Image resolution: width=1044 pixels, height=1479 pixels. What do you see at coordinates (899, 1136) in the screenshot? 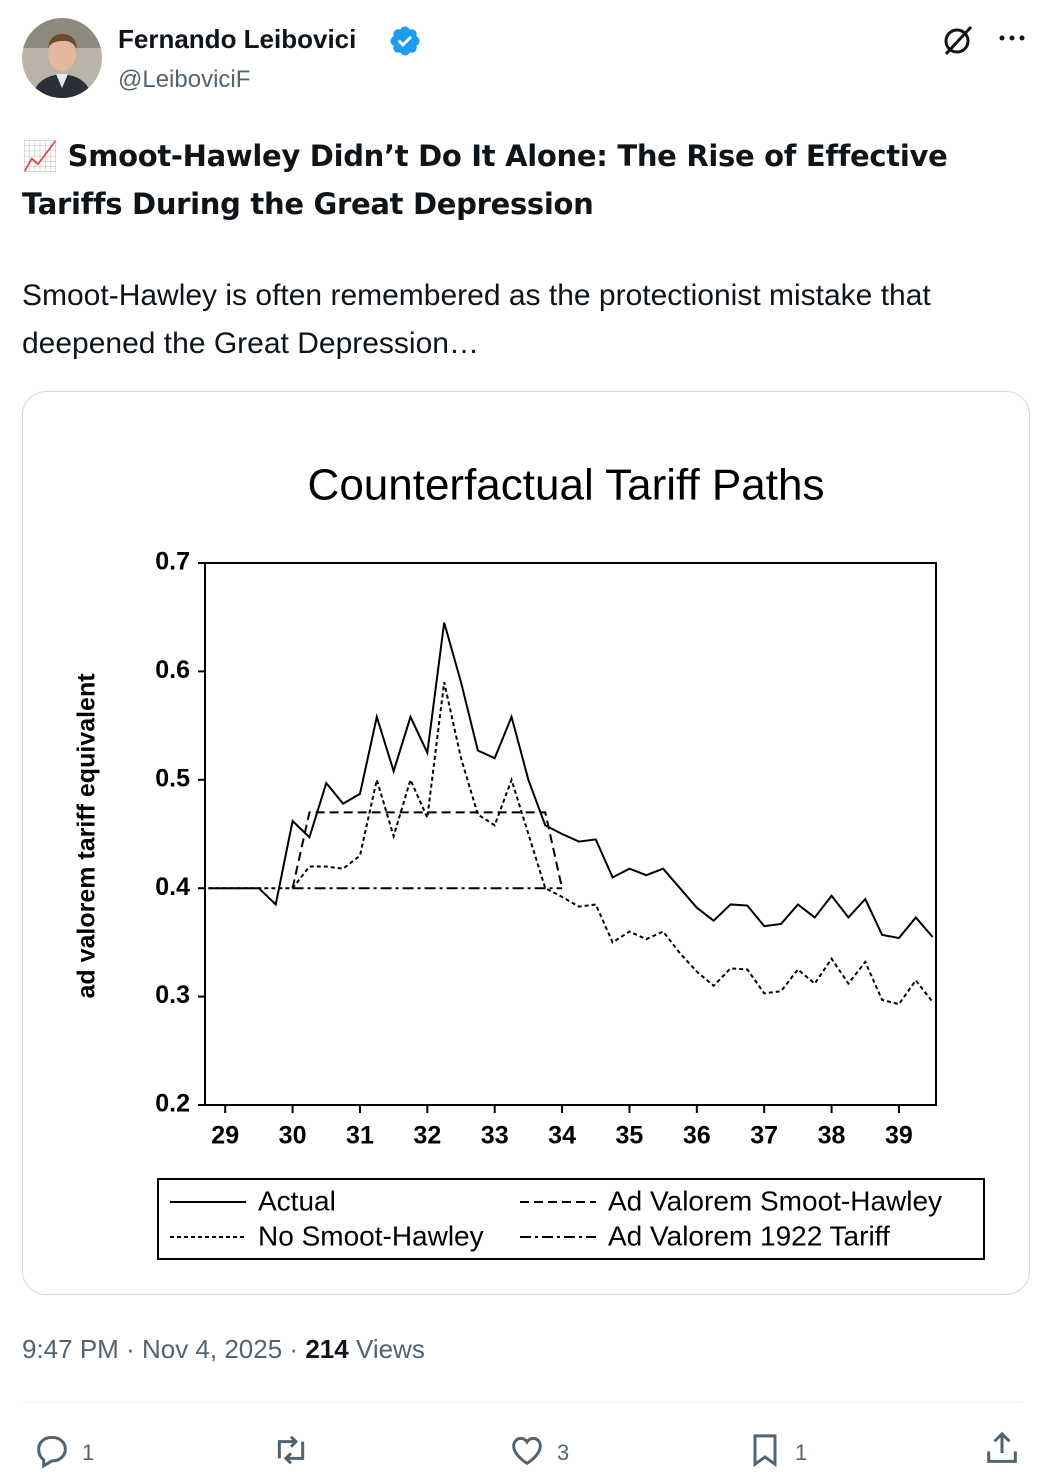
I see `x-tick-label: 39` at bounding box center [899, 1136].